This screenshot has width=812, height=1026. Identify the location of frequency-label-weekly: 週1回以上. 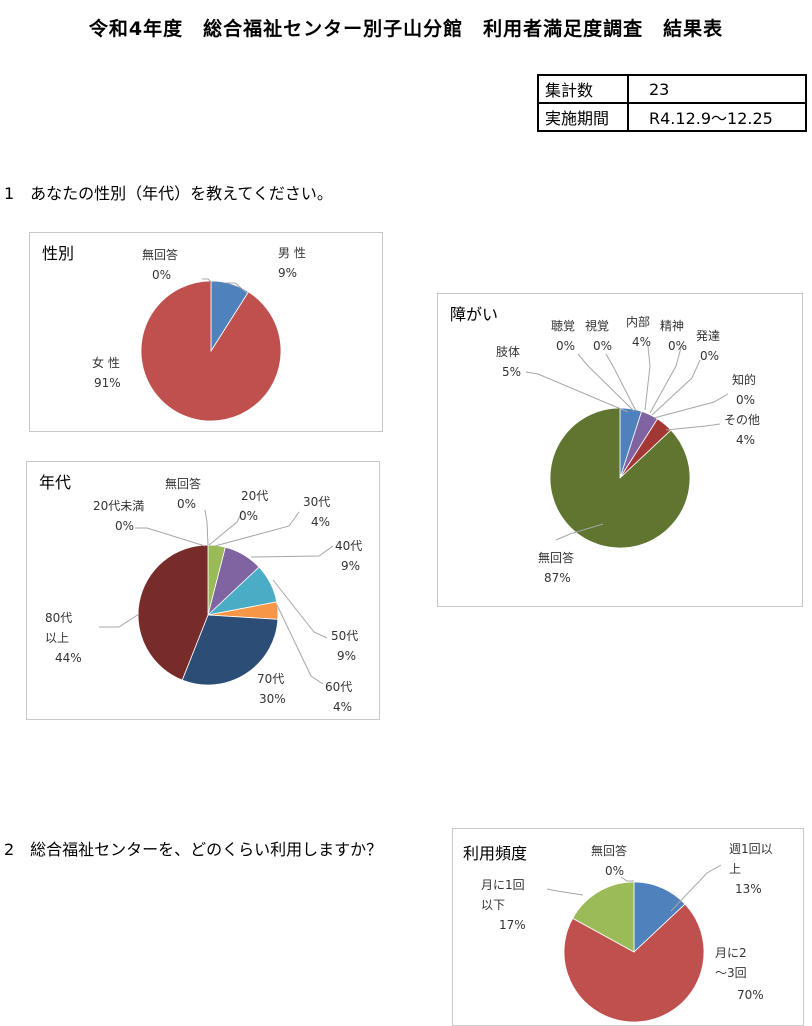
(751, 859).